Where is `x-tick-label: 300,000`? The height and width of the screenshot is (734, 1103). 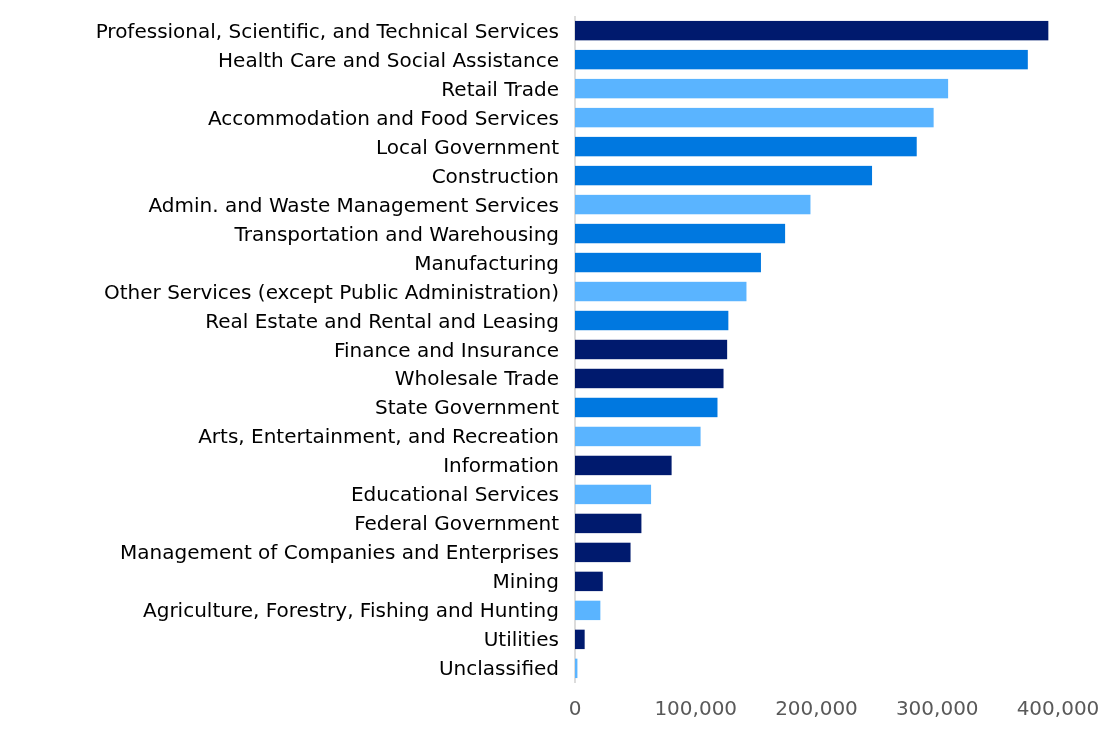
x-tick-label: 300,000 is located at coordinates (937, 708).